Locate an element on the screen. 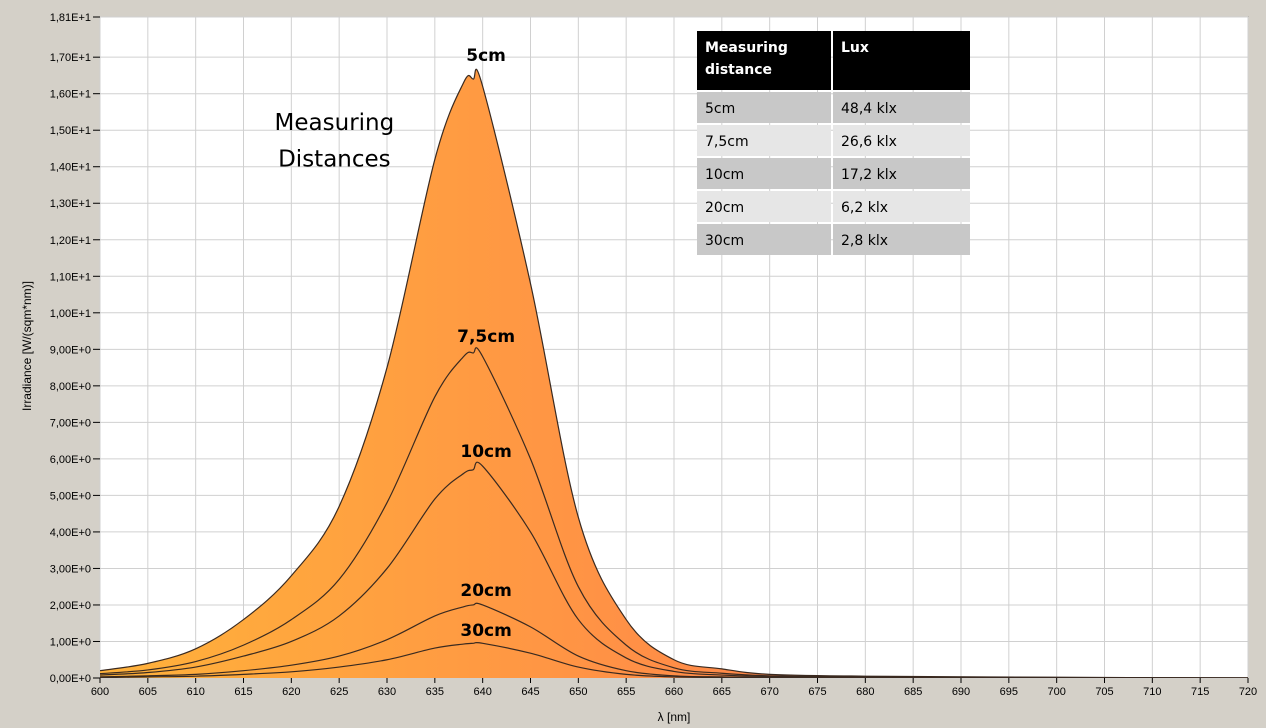  curve-label: 30cm is located at coordinates (485, 631).